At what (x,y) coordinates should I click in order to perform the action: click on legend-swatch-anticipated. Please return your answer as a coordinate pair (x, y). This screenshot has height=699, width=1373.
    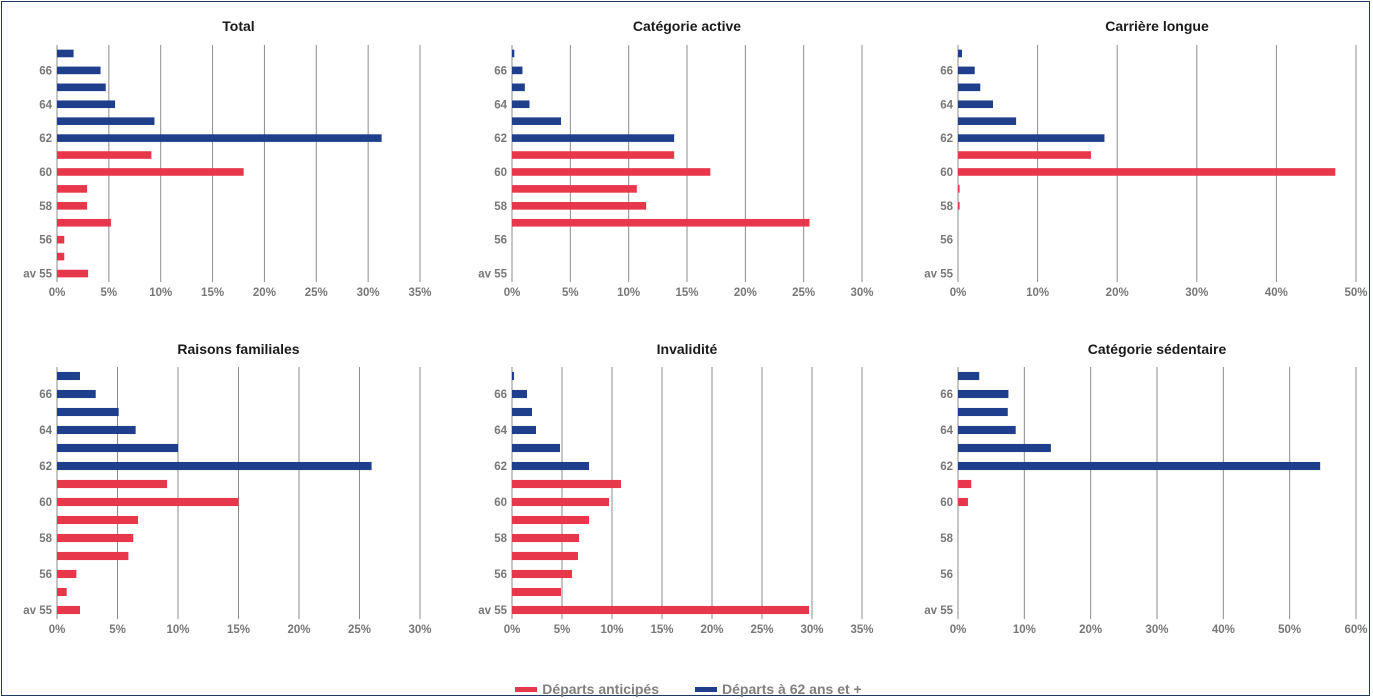
    Looking at the image, I should click on (526, 689).